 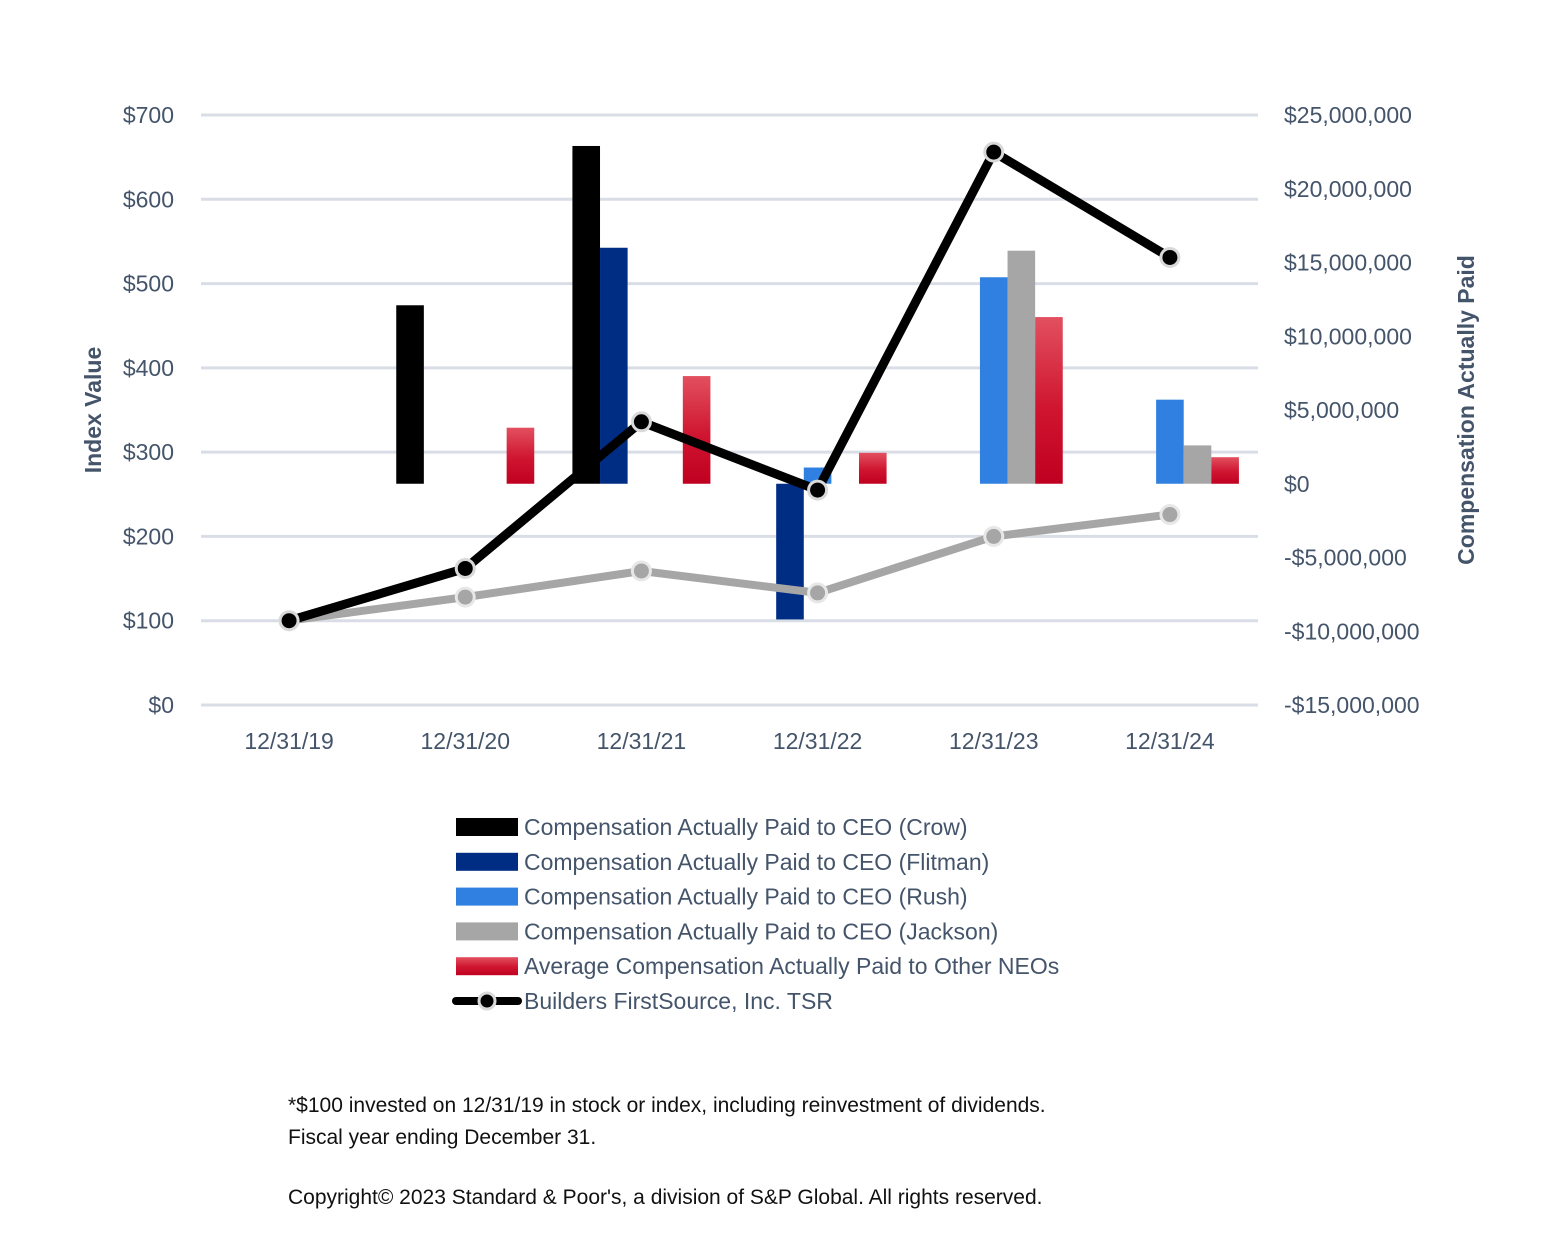 I want to click on x-tick-label: 12/31/19, so click(x=289, y=741).